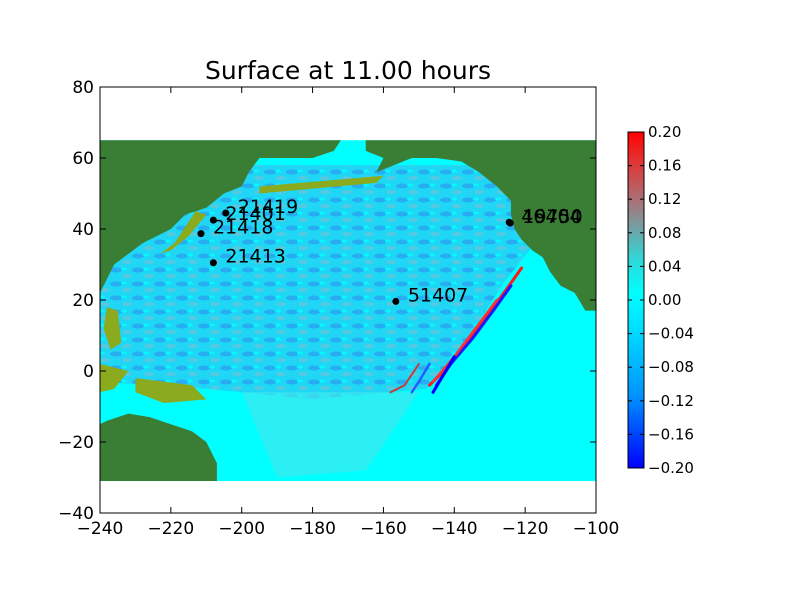 The height and width of the screenshot is (600, 800). Describe the element at coordinates (88, 372) in the screenshot. I see `y-tick-label: 0` at that location.